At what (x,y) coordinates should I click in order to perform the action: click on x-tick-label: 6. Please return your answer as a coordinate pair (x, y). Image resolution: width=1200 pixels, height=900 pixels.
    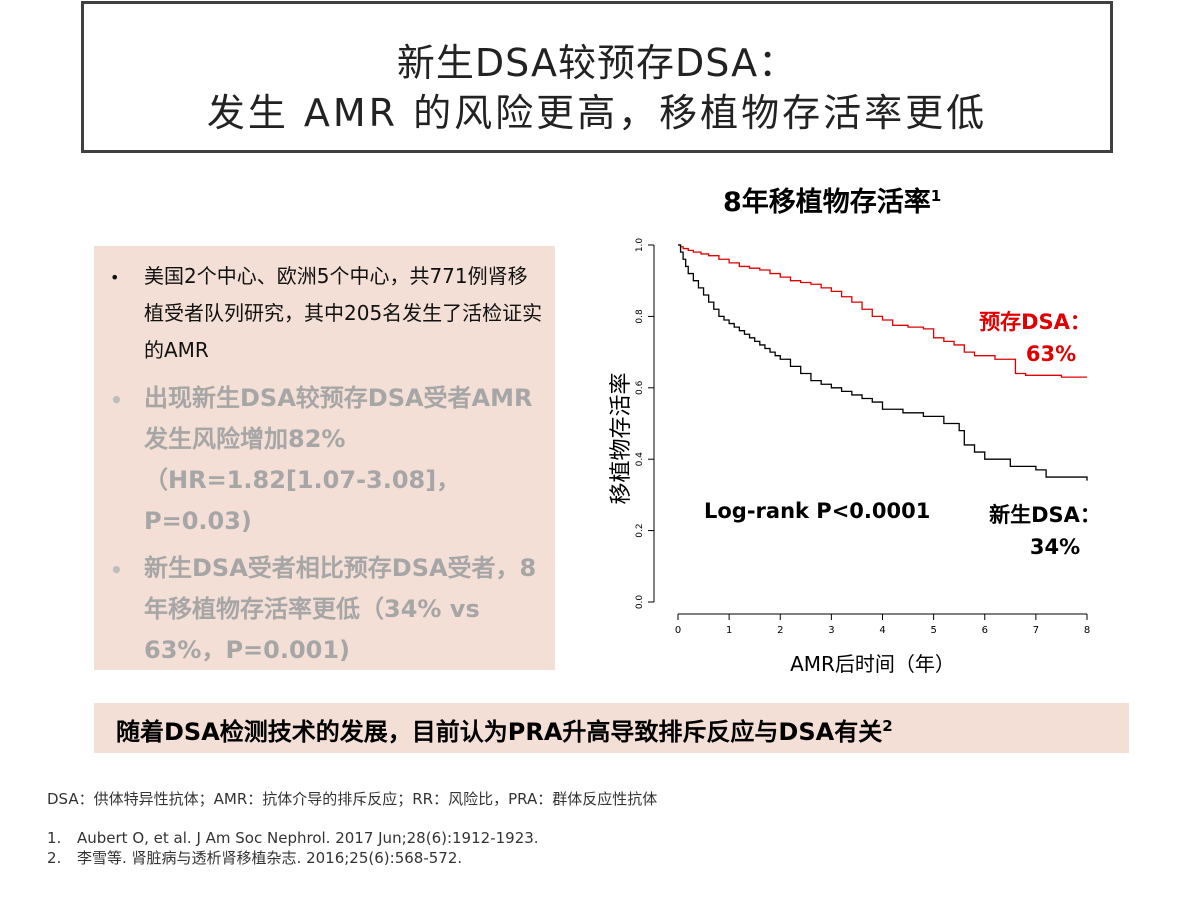
    Looking at the image, I should click on (985, 630).